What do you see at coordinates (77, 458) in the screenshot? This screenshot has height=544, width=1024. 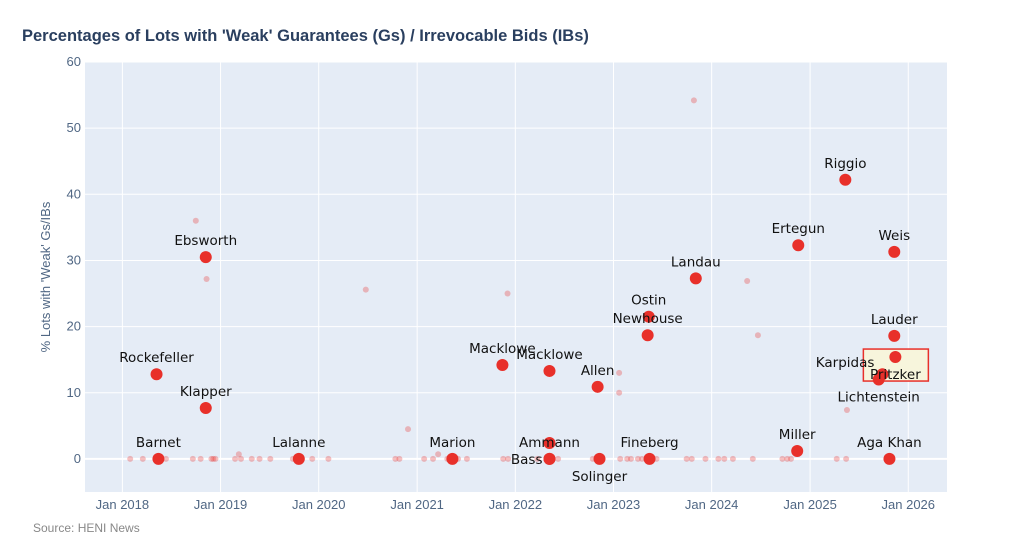 I see `y-tick-label: 0` at bounding box center [77, 458].